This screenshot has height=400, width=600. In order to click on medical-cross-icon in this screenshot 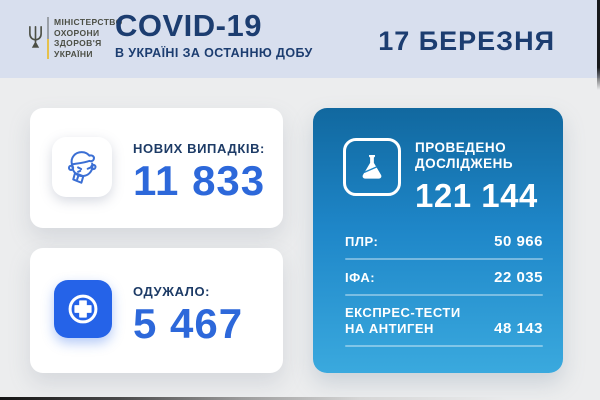, I will do `click(83, 309)`.